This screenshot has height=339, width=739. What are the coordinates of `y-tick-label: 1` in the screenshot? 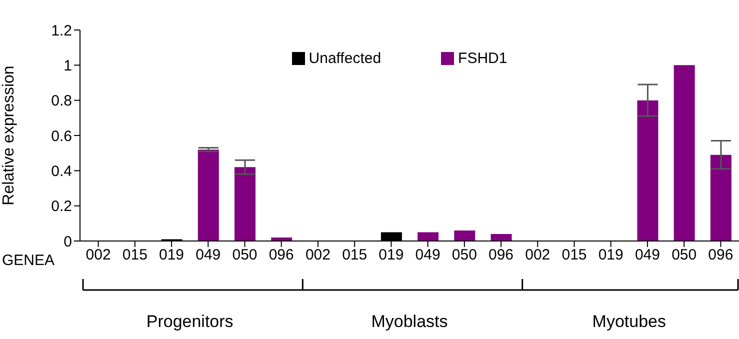 It's located at (68, 65).